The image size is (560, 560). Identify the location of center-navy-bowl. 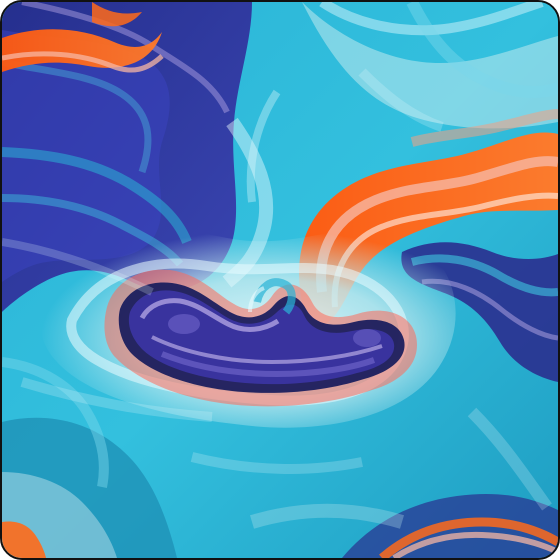
(260, 338).